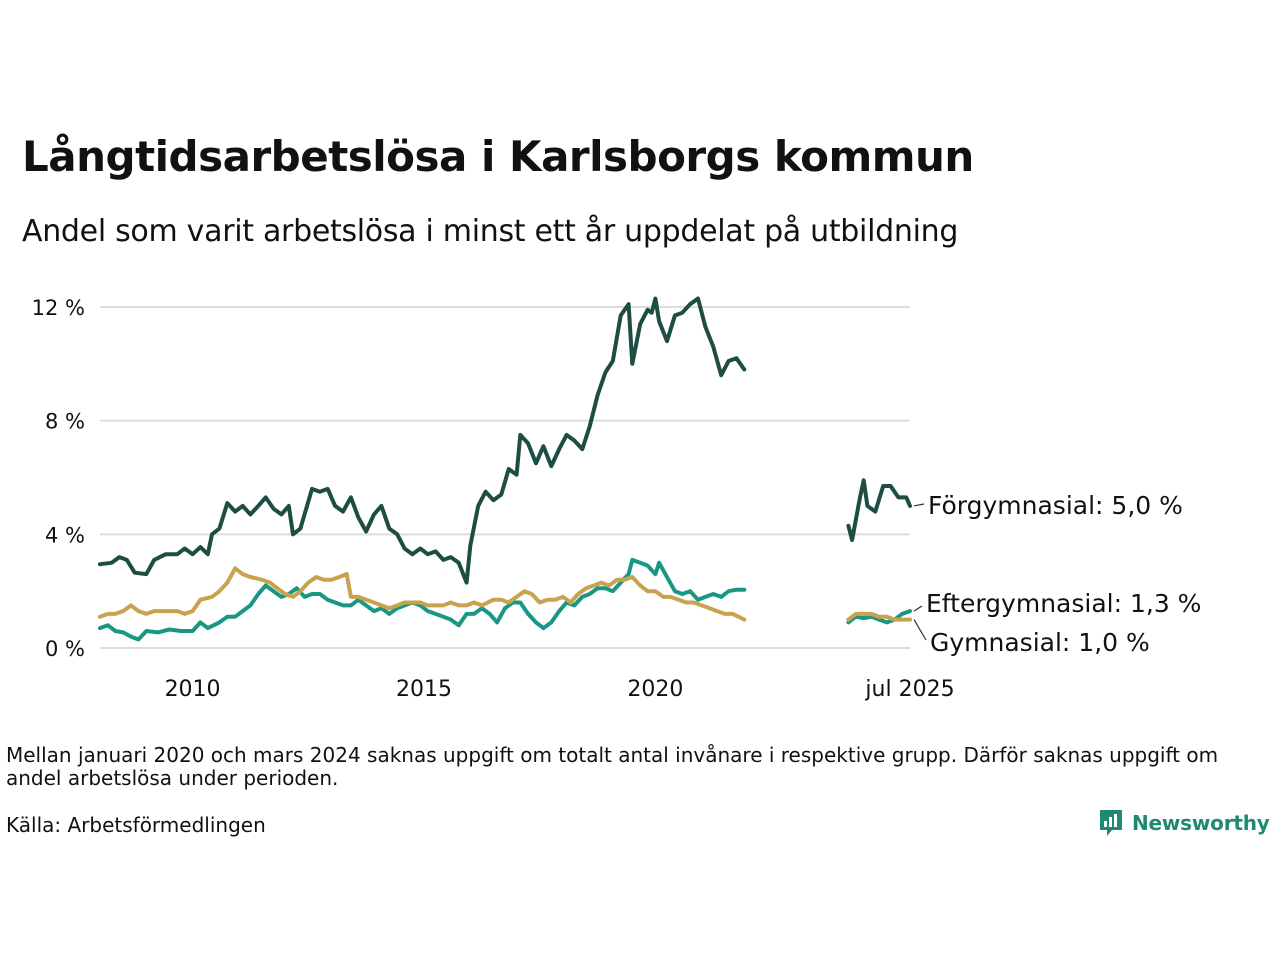 Image resolution: width=1280 pixels, height=960 pixels. I want to click on x-tick-label: 2015, so click(424, 689).